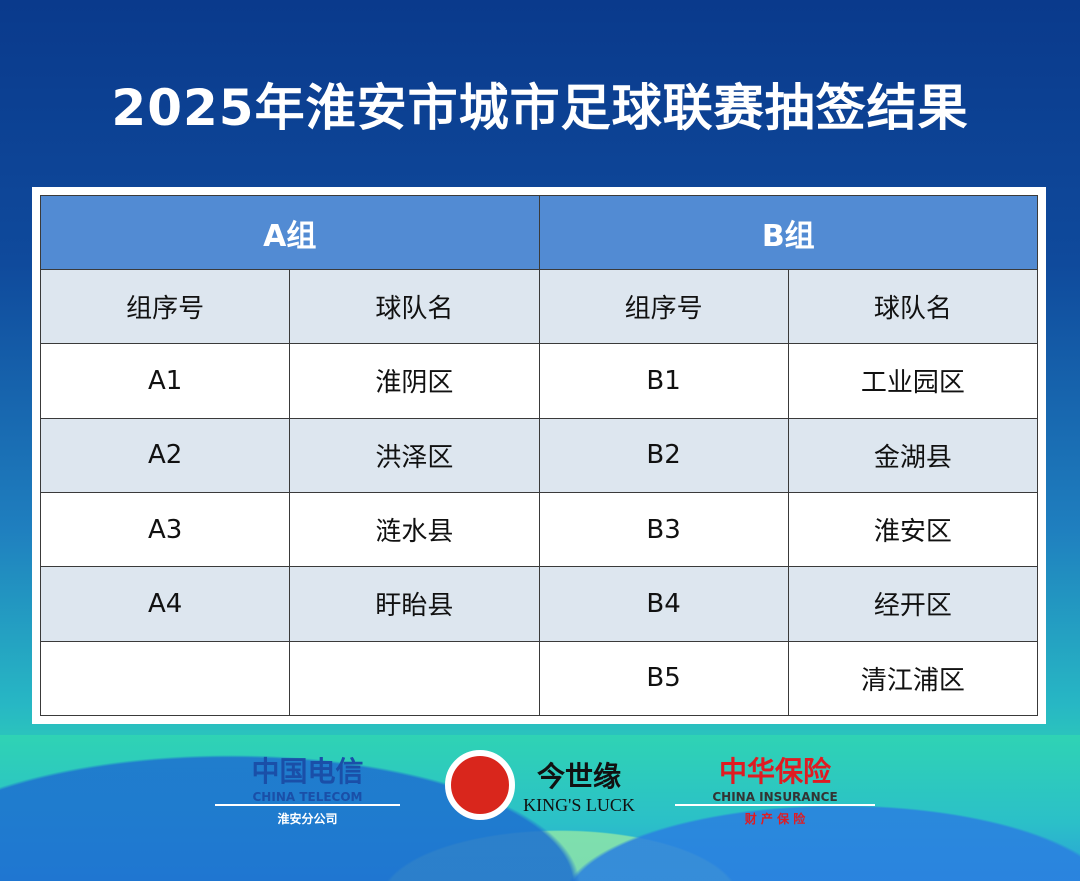 The width and height of the screenshot is (1080, 881). Describe the element at coordinates (540, 108) in the screenshot. I see `page-title: 2025年淮安市城市足球联赛抽签结果` at that location.